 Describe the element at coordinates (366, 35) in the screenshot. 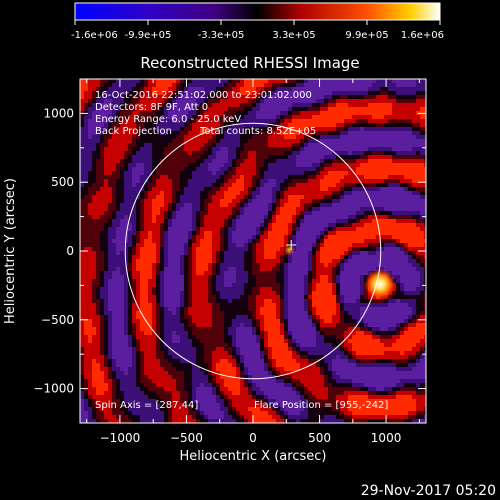

I see `colorbar-tick-label: 9.9e+05` at that location.